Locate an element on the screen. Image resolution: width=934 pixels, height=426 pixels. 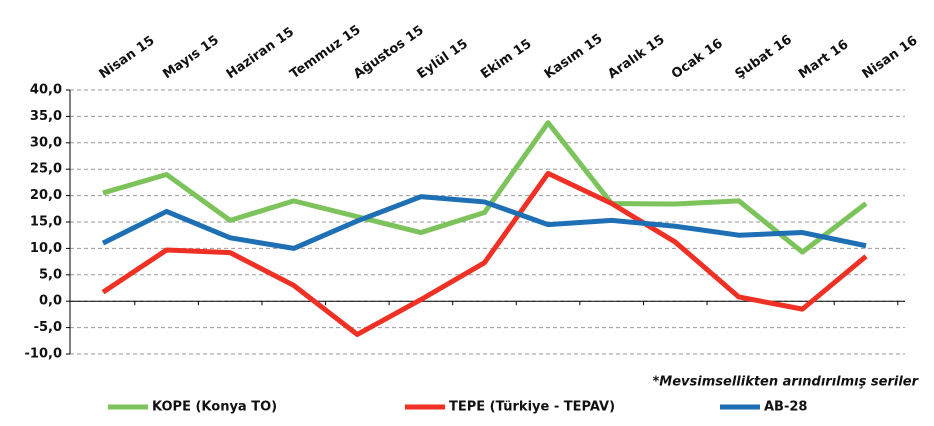
annotation: *Mevsimsellikten arındırılmış seriler is located at coordinates (786, 382).